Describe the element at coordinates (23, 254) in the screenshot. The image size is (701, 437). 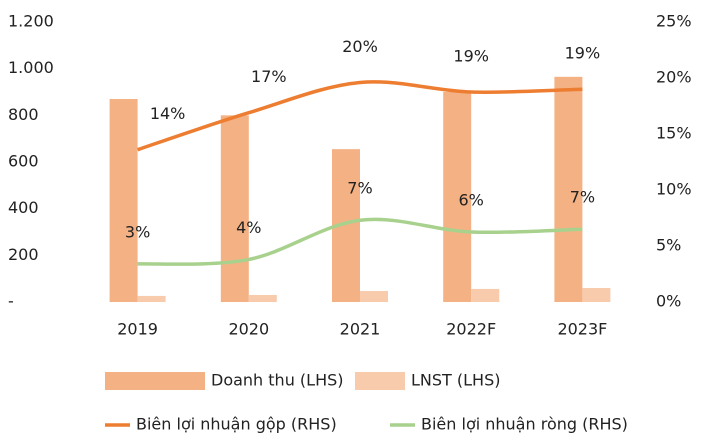
I see `y-tick-label: 200` at that location.